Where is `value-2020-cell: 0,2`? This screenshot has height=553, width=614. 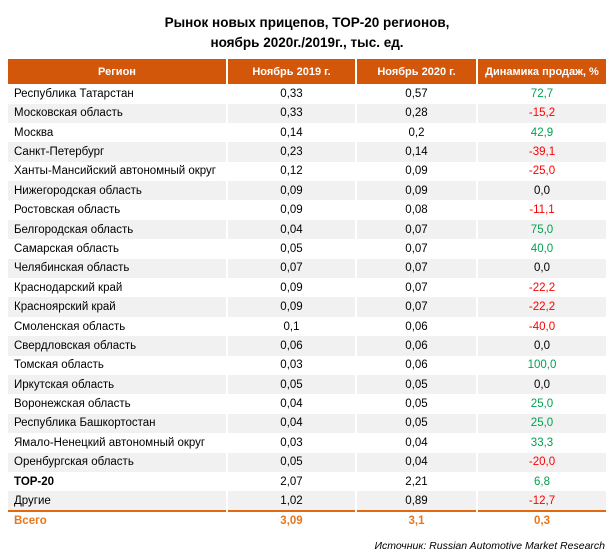 value-2020-cell: 0,2 is located at coordinates (416, 132).